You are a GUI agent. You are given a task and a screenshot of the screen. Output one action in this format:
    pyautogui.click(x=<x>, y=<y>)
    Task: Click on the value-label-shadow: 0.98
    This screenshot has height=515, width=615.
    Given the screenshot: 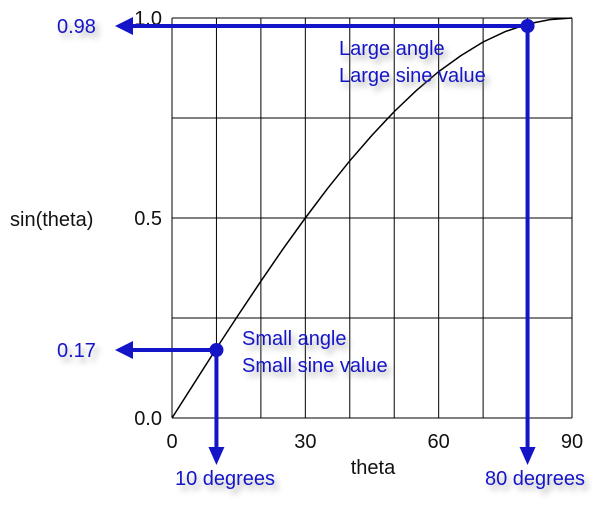 What is the action you would take?
    pyautogui.click(x=80, y=32)
    